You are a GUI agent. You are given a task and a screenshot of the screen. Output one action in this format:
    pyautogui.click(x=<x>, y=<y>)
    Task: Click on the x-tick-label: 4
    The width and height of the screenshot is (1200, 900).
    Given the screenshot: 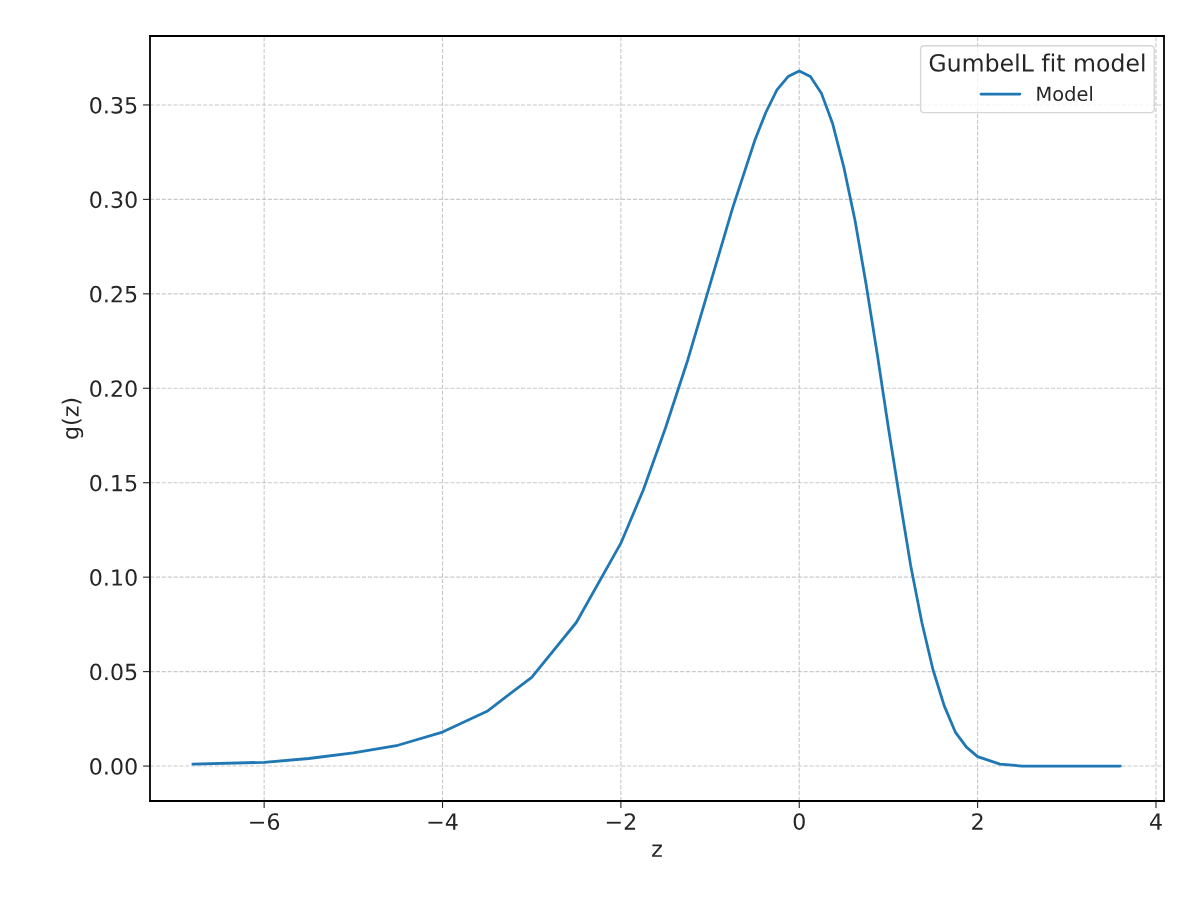 What is the action you would take?
    pyautogui.click(x=1155, y=821)
    